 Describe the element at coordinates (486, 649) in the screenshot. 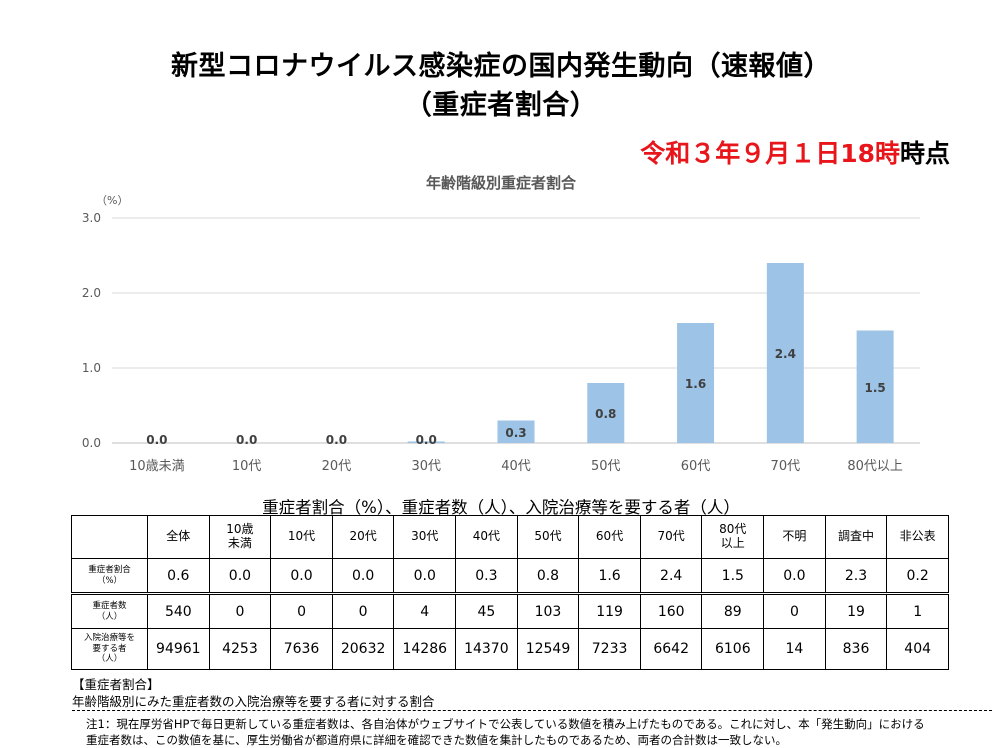

I see `table-cell: 14370` at that location.